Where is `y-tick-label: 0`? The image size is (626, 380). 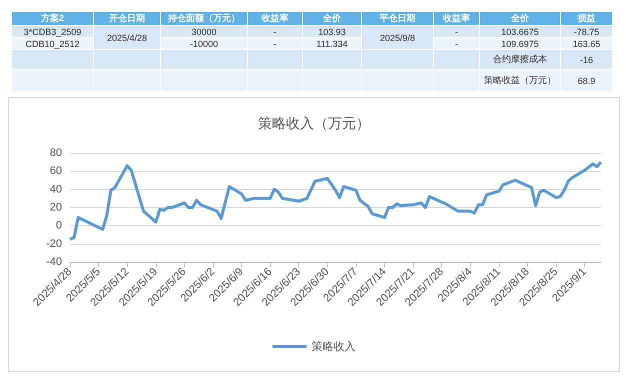 y-tick-label: 0 is located at coordinates (59, 226).